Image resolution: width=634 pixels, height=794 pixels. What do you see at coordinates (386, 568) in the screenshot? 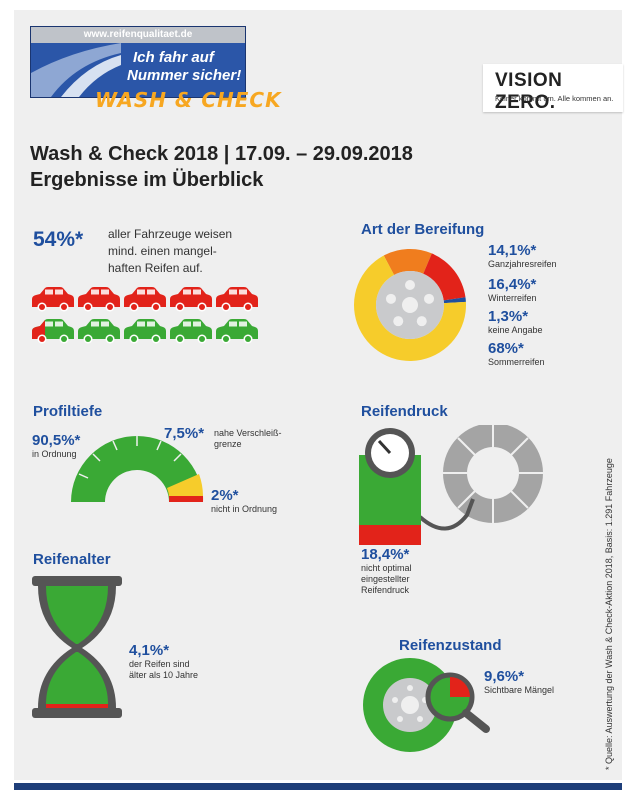
I see `druck-label-line1: nicht optimal` at bounding box center [386, 568].